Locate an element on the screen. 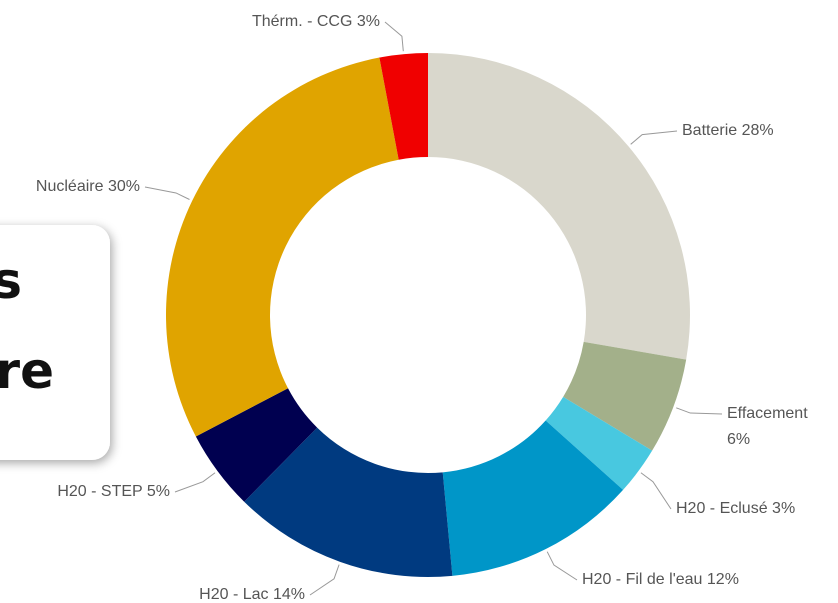 The image size is (838, 603). label-value: 14% is located at coordinates (289, 594).